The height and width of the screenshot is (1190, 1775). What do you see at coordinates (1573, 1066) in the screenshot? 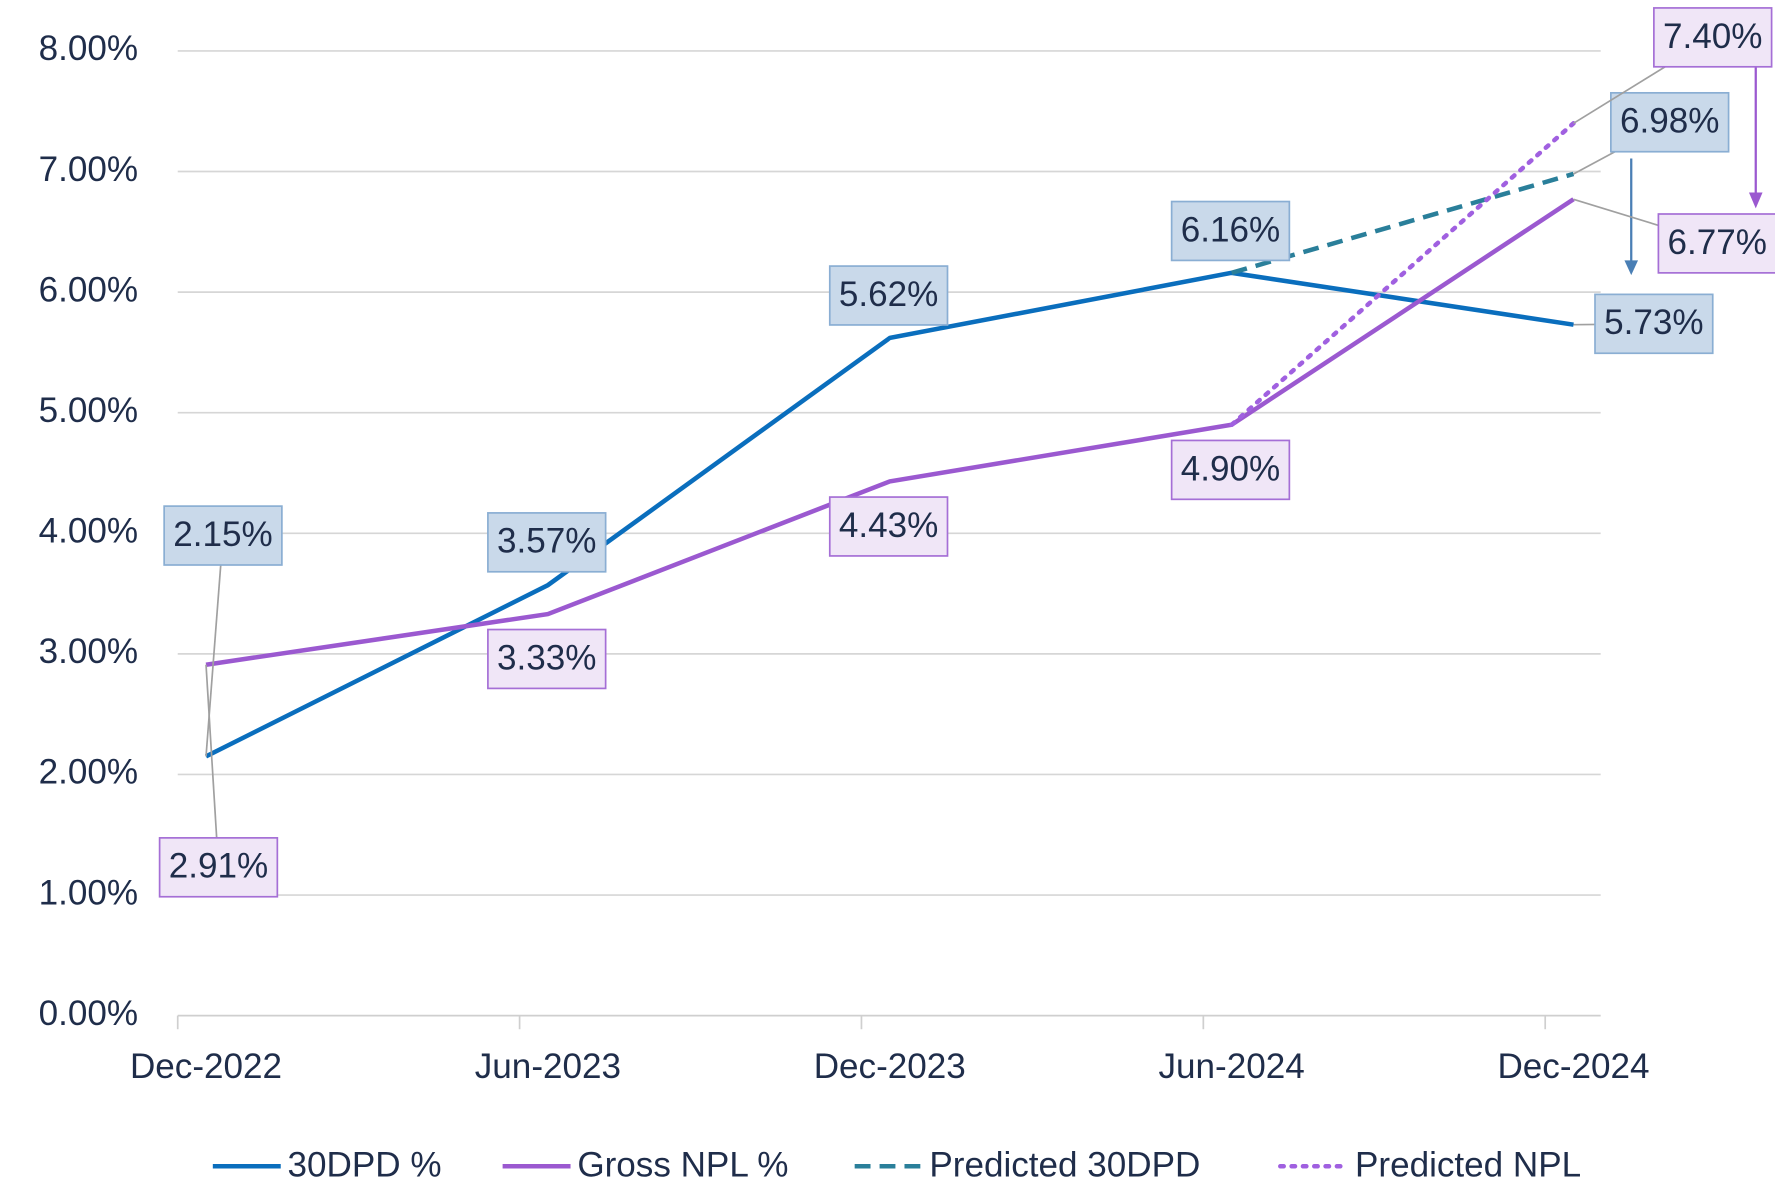
I see `x-tick-label: Dec-2024` at bounding box center [1573, 1066].